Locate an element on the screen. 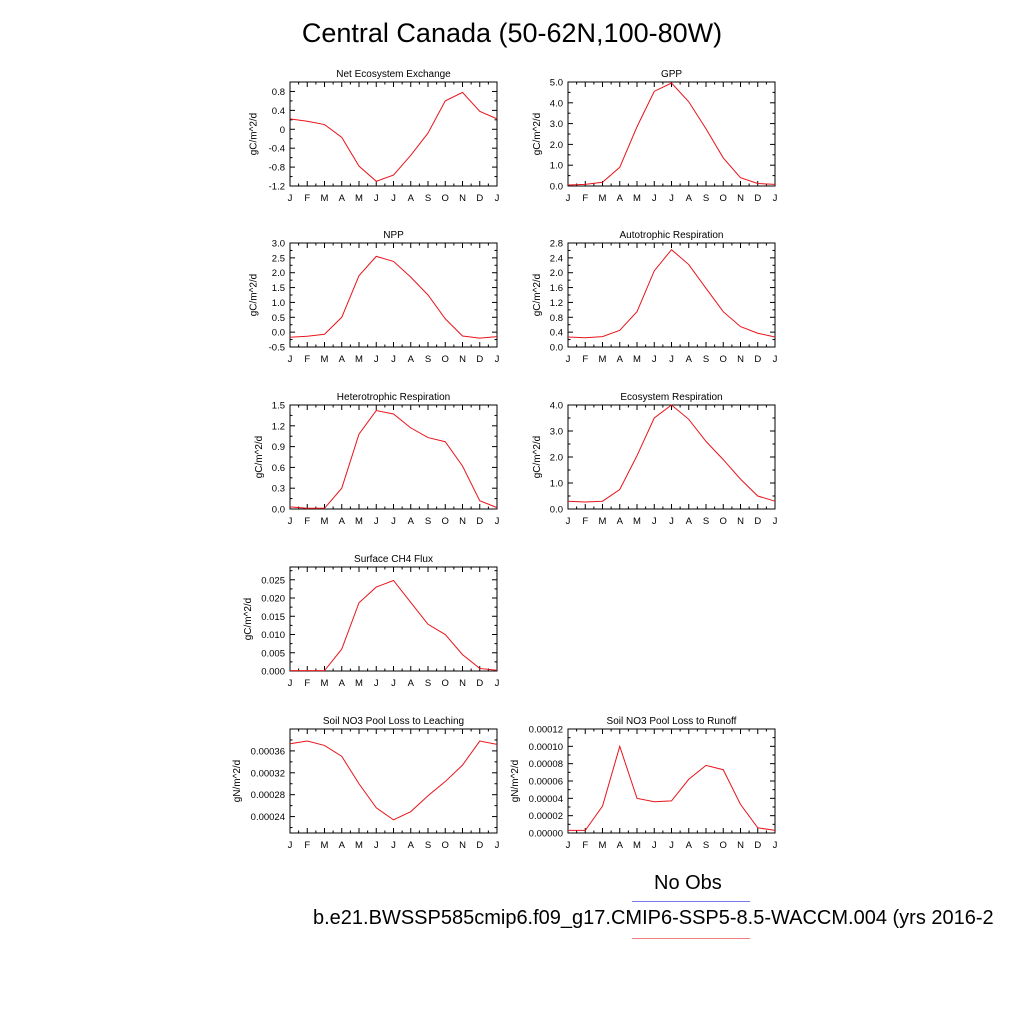 The image size is (1024, 1024). y-tick-label: 0.000 is located at coordinates (273, 672).